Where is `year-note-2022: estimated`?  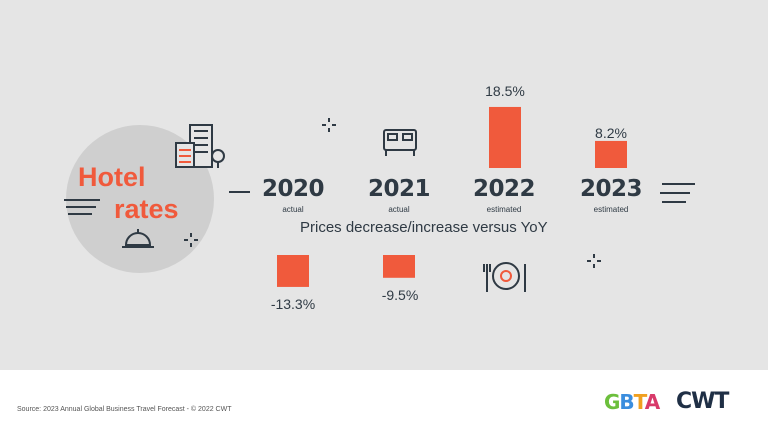
year-note-2022: estimated is located at coordinates (504, 209).